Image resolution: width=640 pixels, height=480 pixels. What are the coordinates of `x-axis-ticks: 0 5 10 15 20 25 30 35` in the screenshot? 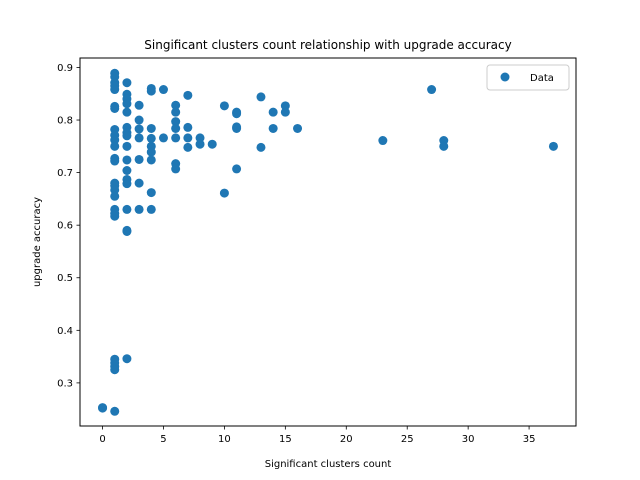 It's located at (317, 435).